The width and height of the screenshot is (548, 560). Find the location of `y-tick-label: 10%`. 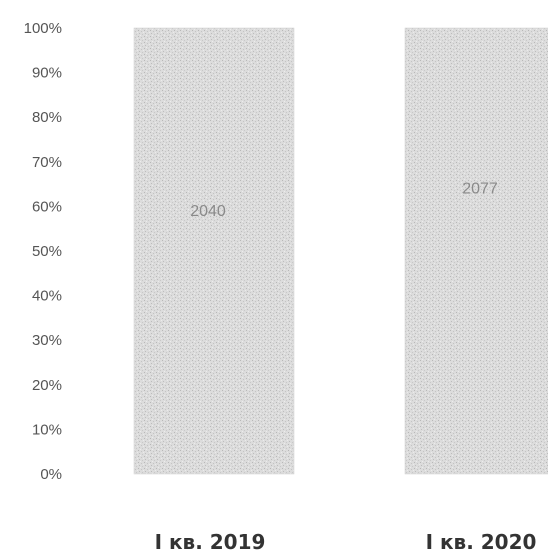

y-tick-label: 10% is located at coordinates (47, 429).